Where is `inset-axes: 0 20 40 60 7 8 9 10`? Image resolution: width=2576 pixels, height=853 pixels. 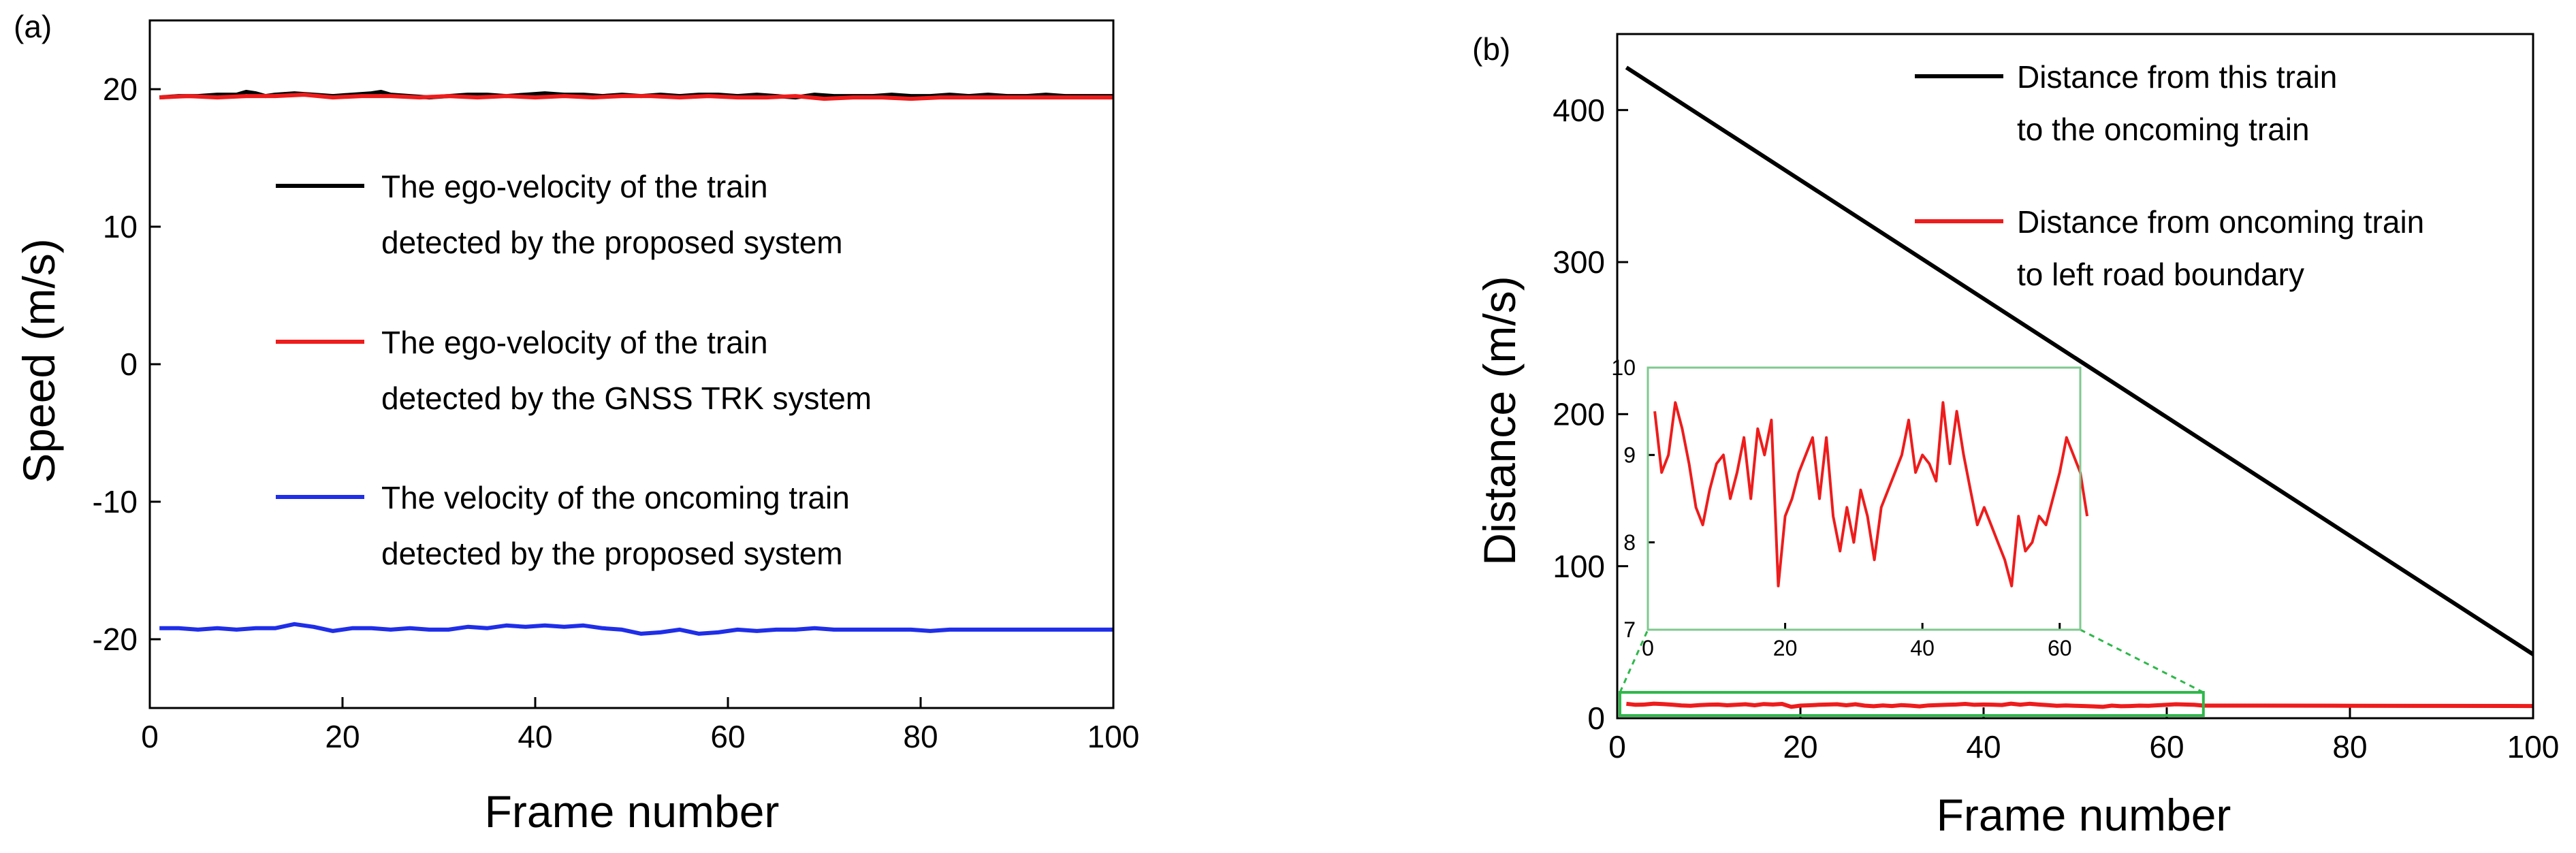 inset-axes: 0 20 40 60 7 8 9 10 is located at coordinates (1841, 507).